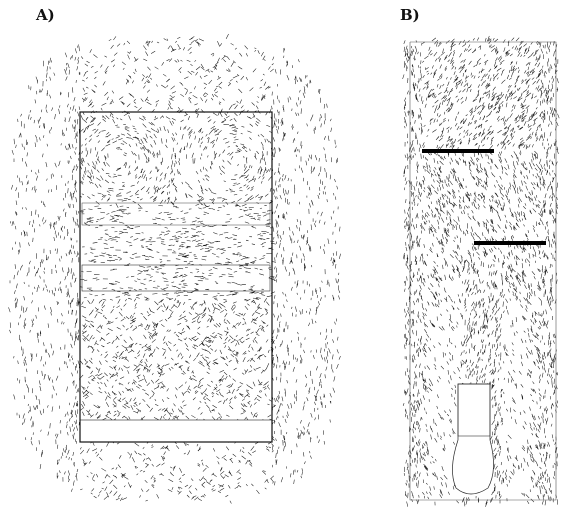  Describe the element at coordinates (45, 15) in the screenshot. I see `panel-a-label: A)` at that location.